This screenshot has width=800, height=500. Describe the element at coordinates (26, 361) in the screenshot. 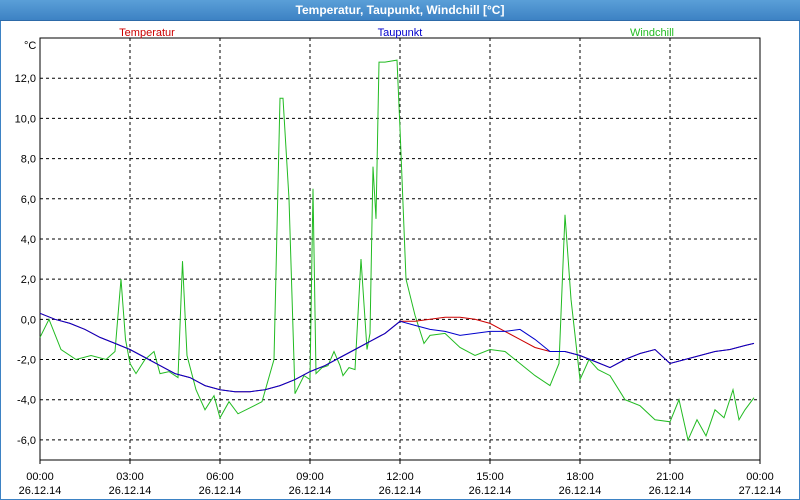

I see `y-tick-label: -2,0` at that location.